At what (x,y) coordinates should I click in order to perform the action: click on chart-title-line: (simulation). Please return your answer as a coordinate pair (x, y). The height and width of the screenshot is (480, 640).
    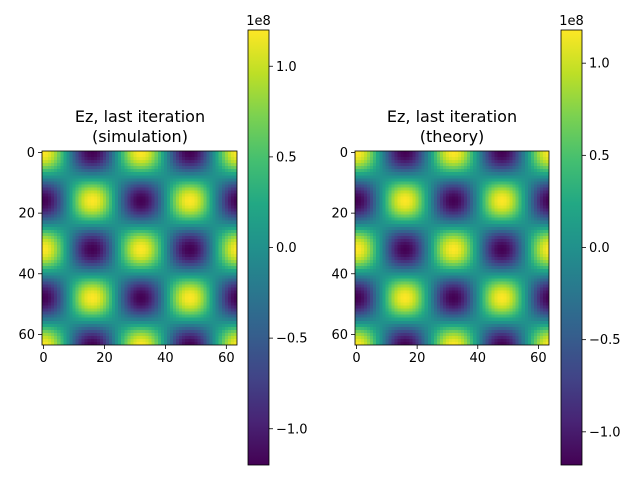
    Looking at the image, I should click on (140, 136).